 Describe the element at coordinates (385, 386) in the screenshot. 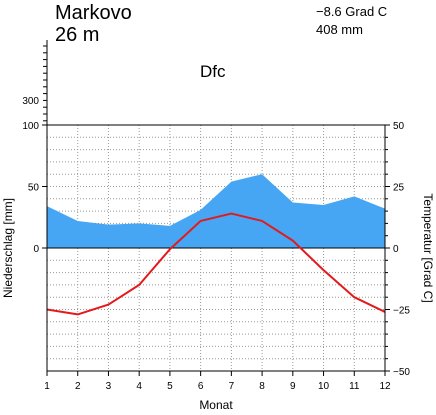

I see `x-axis-tick-label: 12` at that location.